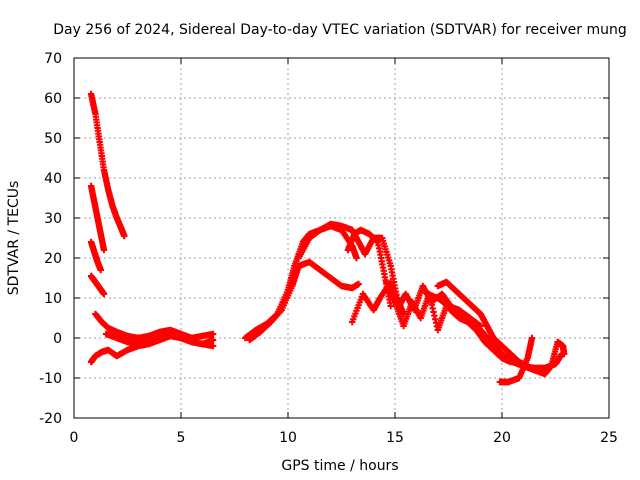 The width and height of the screenshot is (640, 480). I want to click on series-tail, so click(544, 358).